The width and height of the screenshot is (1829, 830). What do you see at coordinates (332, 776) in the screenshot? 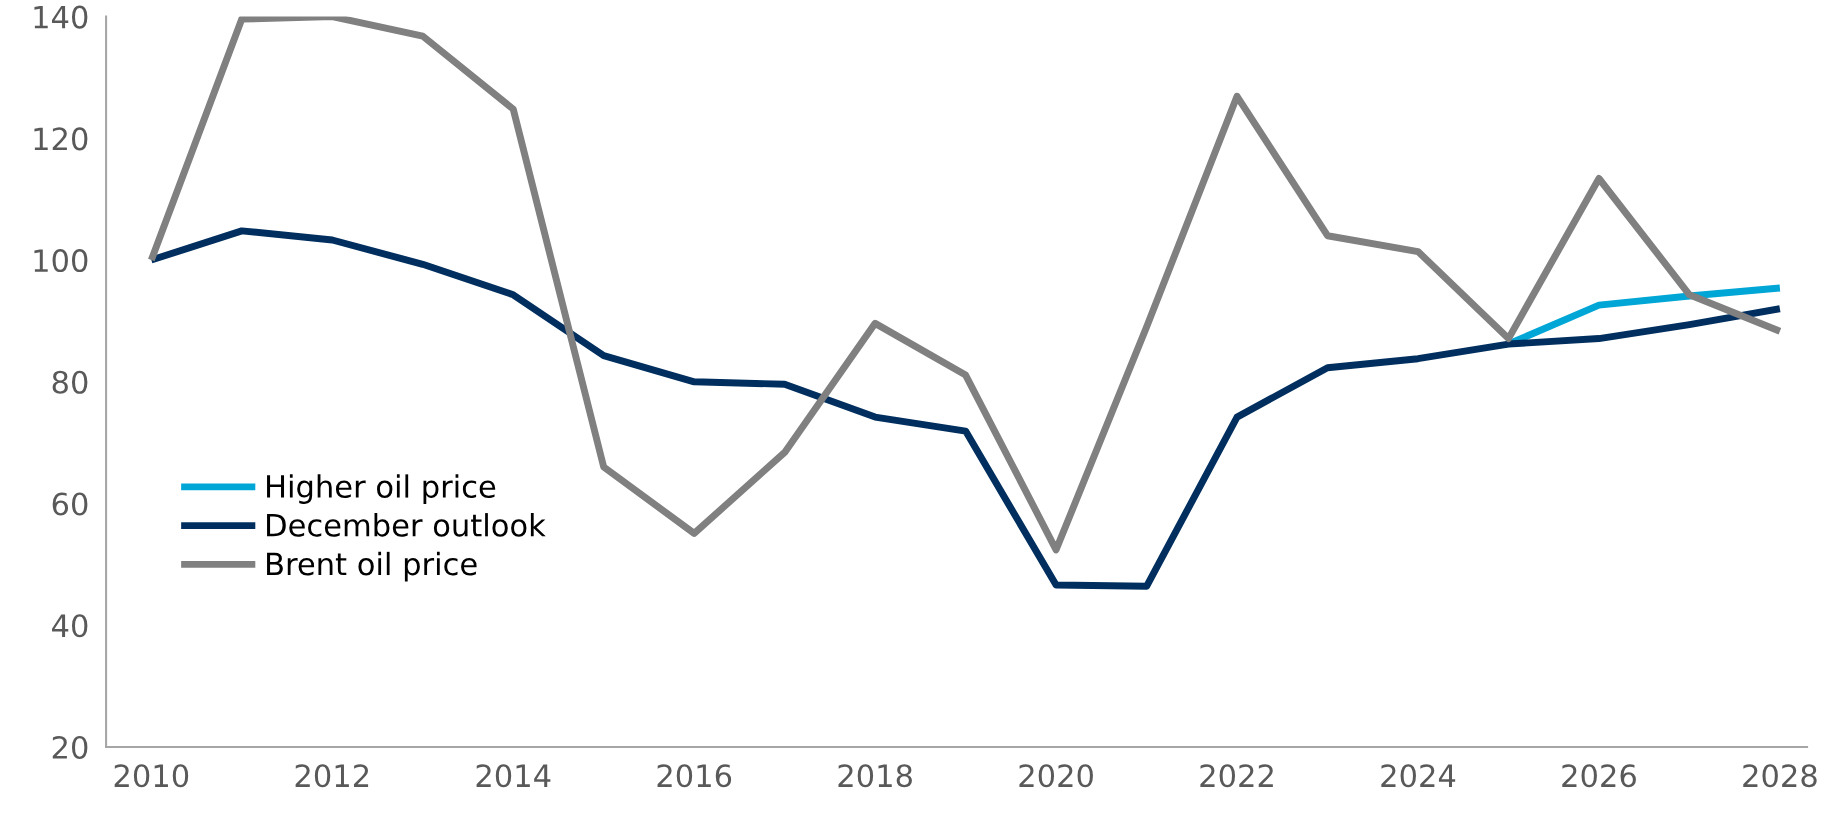
I see `x-tick-label: 2012` at bounding box center [332, 776].